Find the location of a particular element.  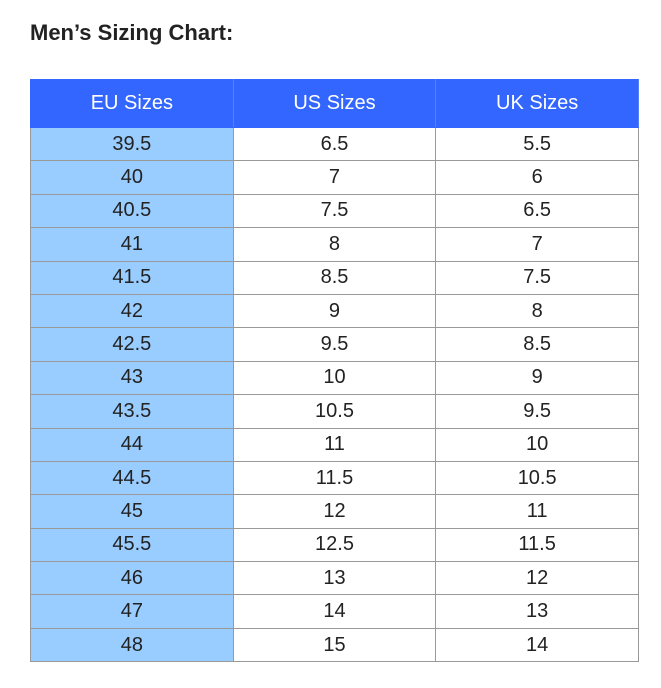

header-row: EU Sizes US Sizes UK Sizes is located at coordinates (334, 103).